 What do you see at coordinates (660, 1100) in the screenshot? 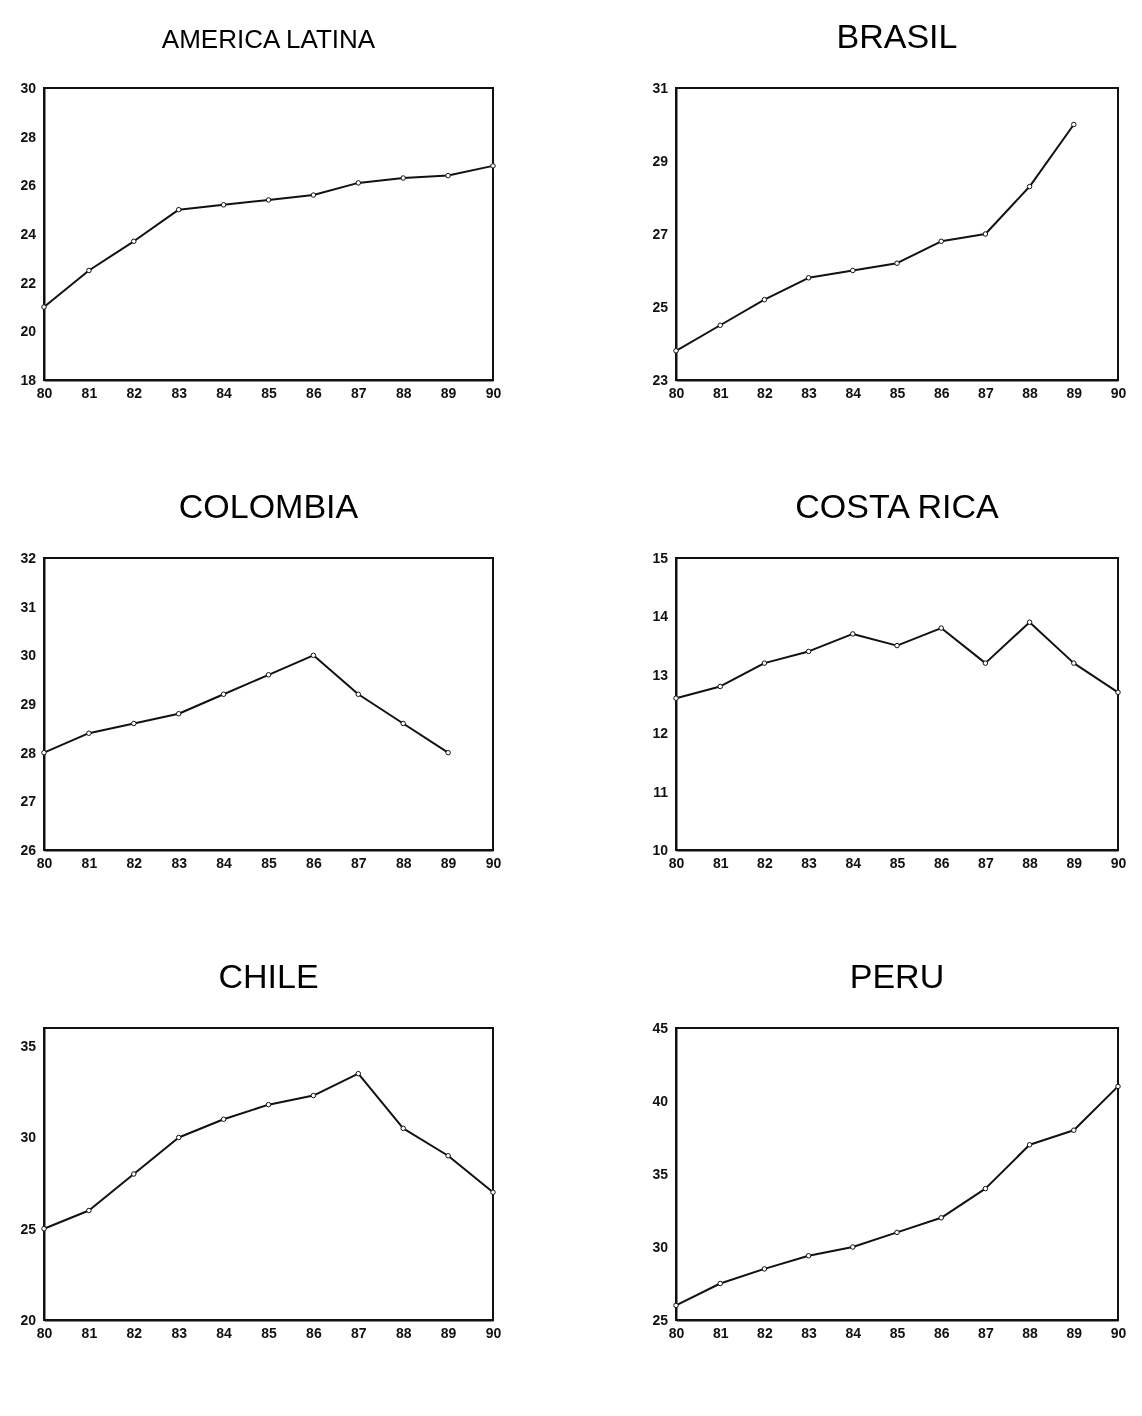
I see `y-tick-label: 40` at bounding box center [660, 1100].